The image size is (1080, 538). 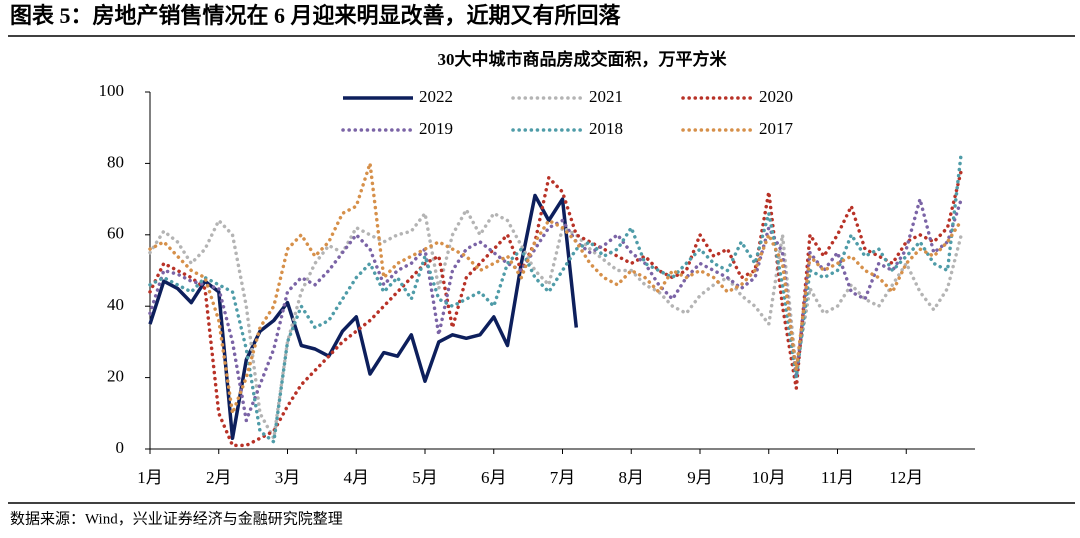 What do you see at coordinates (120, 447) in the screenshot?
I see `y-tick-label: 0` at bounding box center [120, 447].